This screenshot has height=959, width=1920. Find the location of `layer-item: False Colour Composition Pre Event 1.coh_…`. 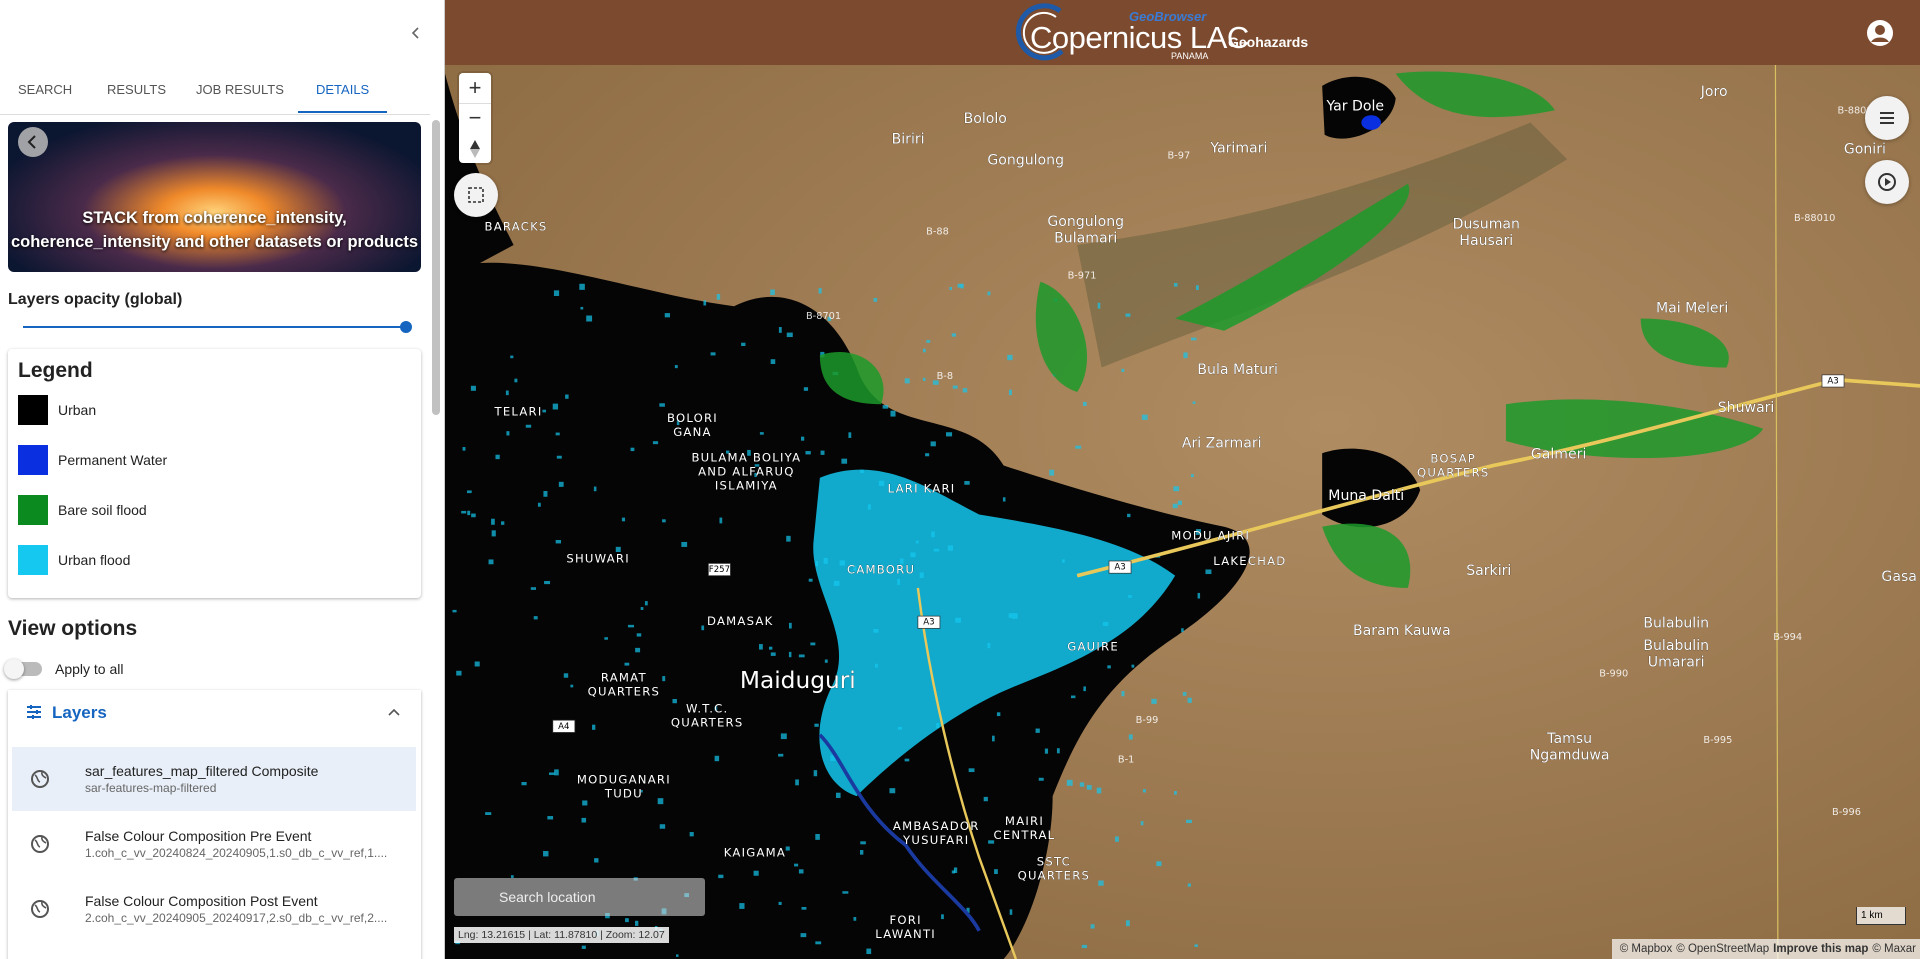

layer-item: False Colour Composition Pre Event 1.coh_… is located at coordinates (214, 844).